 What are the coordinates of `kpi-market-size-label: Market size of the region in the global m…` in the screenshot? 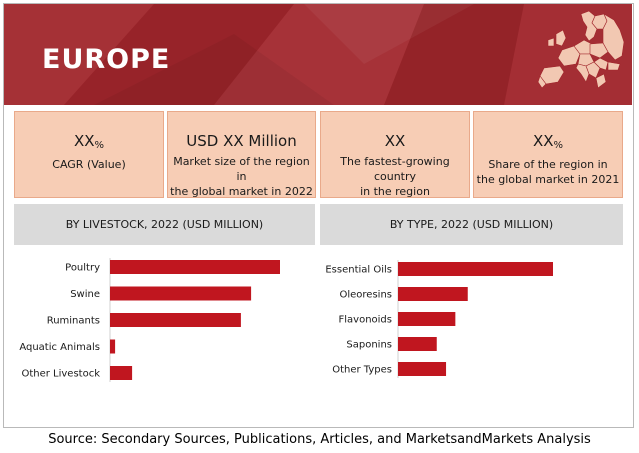 It's located at (241, 176).